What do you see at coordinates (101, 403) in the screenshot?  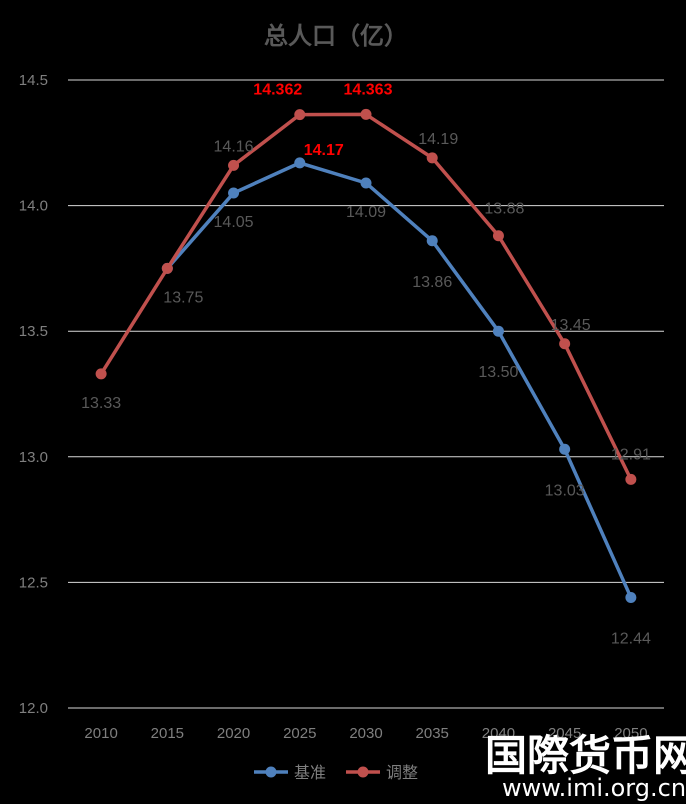 I see `data-label: 13.33` at bounding box center [101, 403].